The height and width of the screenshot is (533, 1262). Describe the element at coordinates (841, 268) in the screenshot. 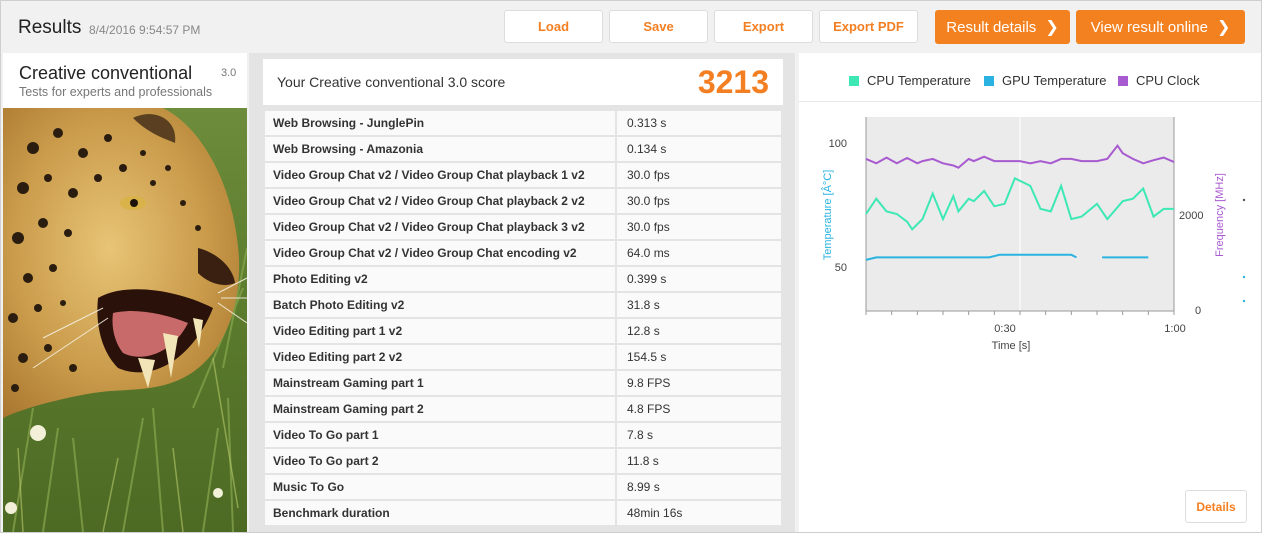

I see `y-left-tick: 50` at that location.